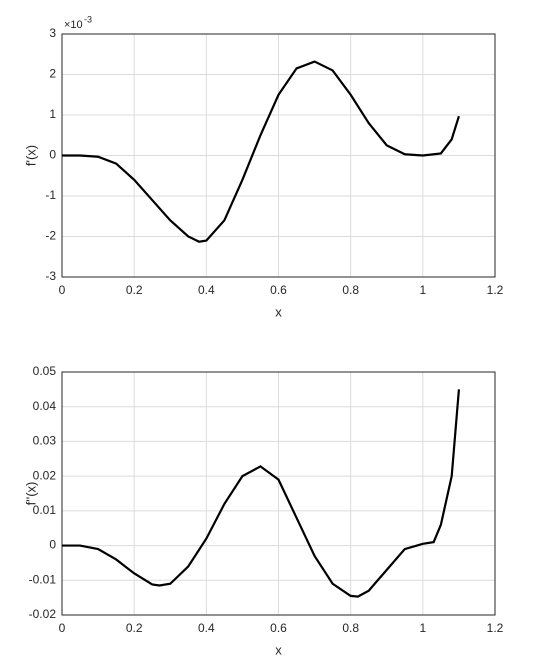 This screenshot has width=534, height=672. I want to click on y-tick-label: -3, so click(50, 276).